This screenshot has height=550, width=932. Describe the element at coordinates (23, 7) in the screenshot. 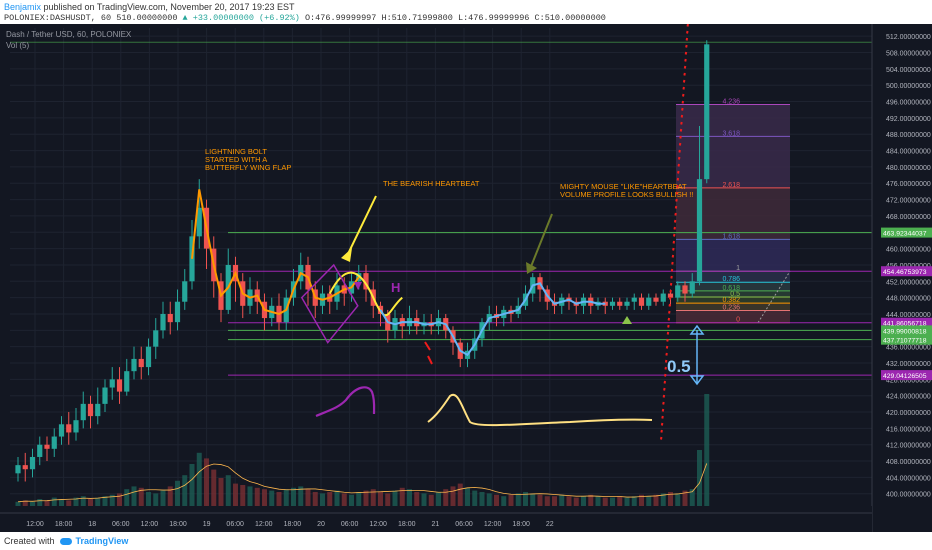

I see `author-link: Benjamix` at that location.